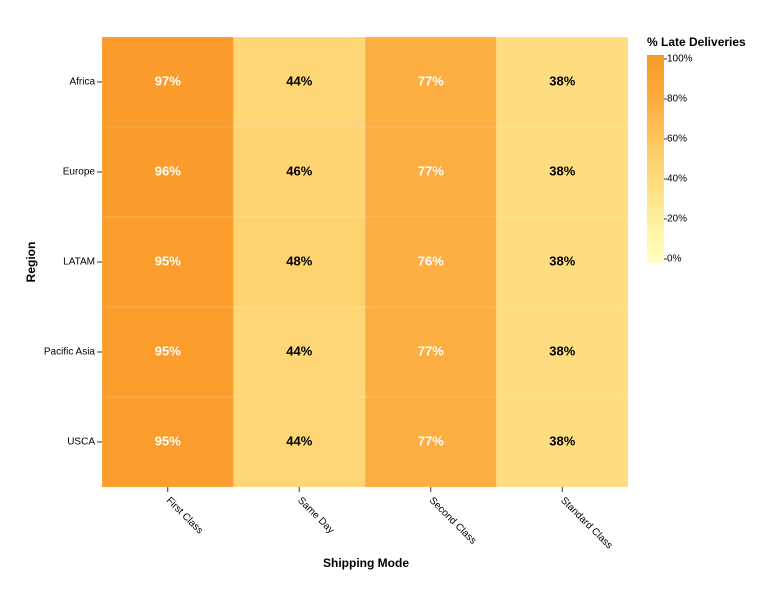 The width and height of the screenshot is (763, 603). What do you see at coordinates (677, 99) in the screenshot?
I see `colorbar-tick-label: 80%` at bounding box center [677, 99].